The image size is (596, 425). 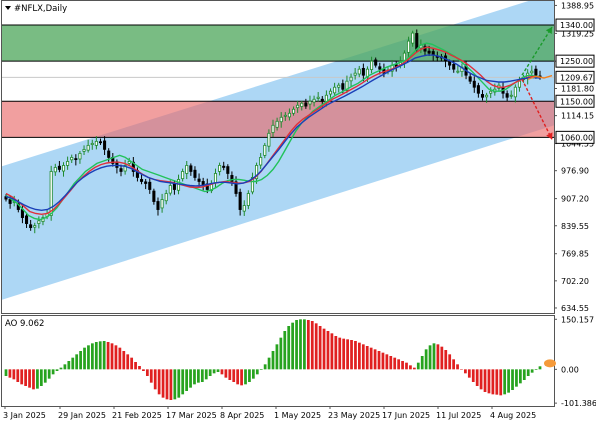 I want to click on symbol-title: #NFLX,Daily, so click(x=36, y=9).